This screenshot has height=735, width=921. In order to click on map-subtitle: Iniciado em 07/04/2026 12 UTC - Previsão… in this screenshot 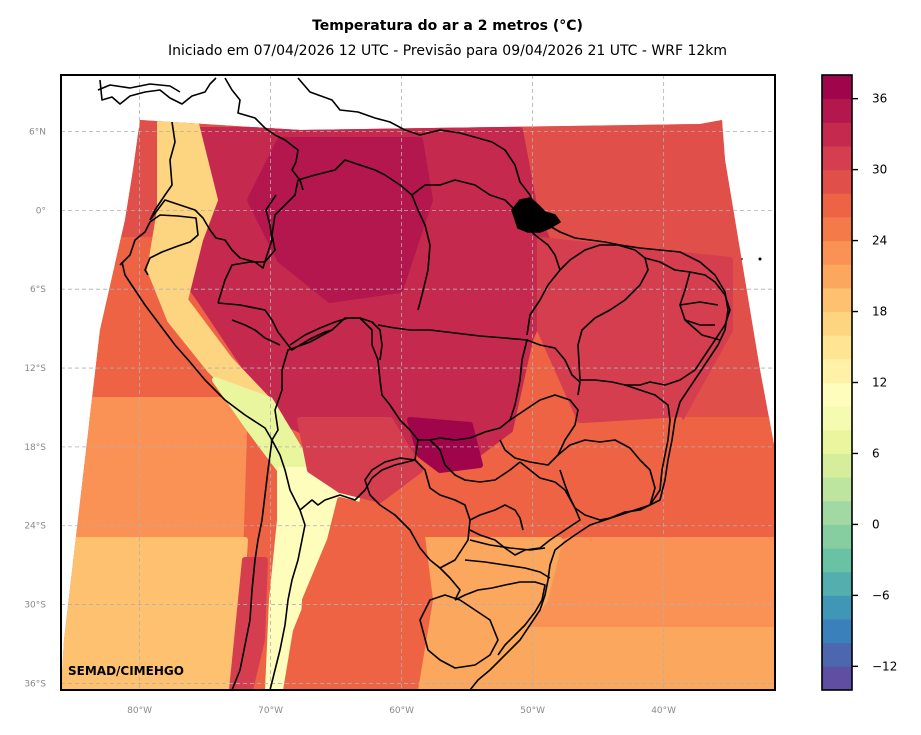, I will do `click(447, 51)`.